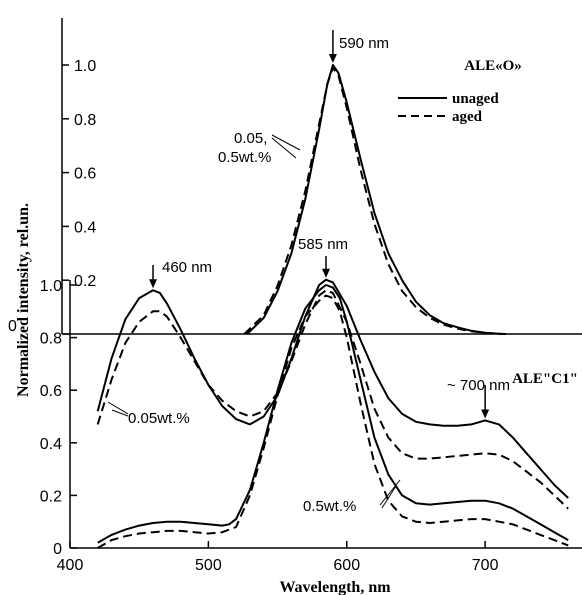 This screenshot has height=595, width=582. What do you see at coordinates (51, 286) in the screenshot?
I see `lower-y-tick-label: 1.0` at bounding box center [51, 286].